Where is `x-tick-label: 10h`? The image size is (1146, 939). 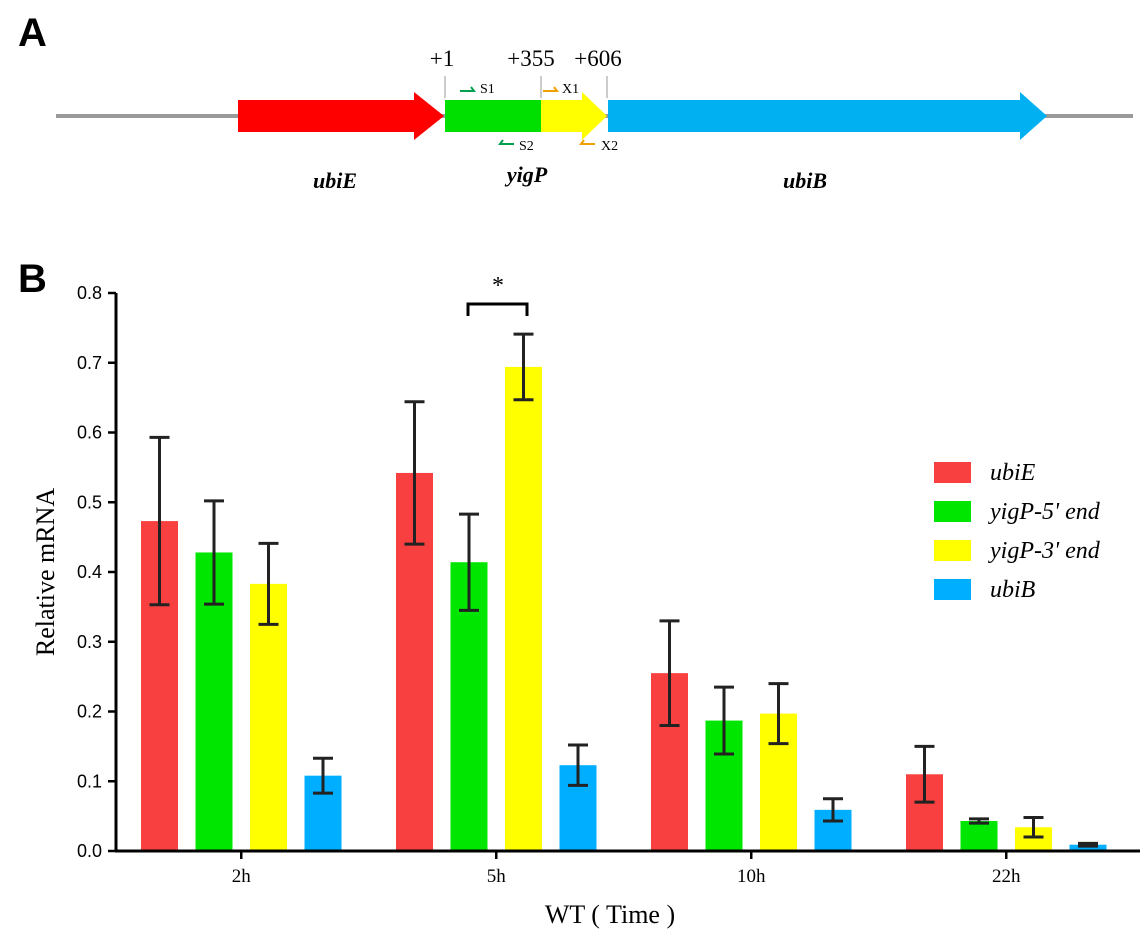
x-tick-label: 10h is located at coordinates (751, 876).